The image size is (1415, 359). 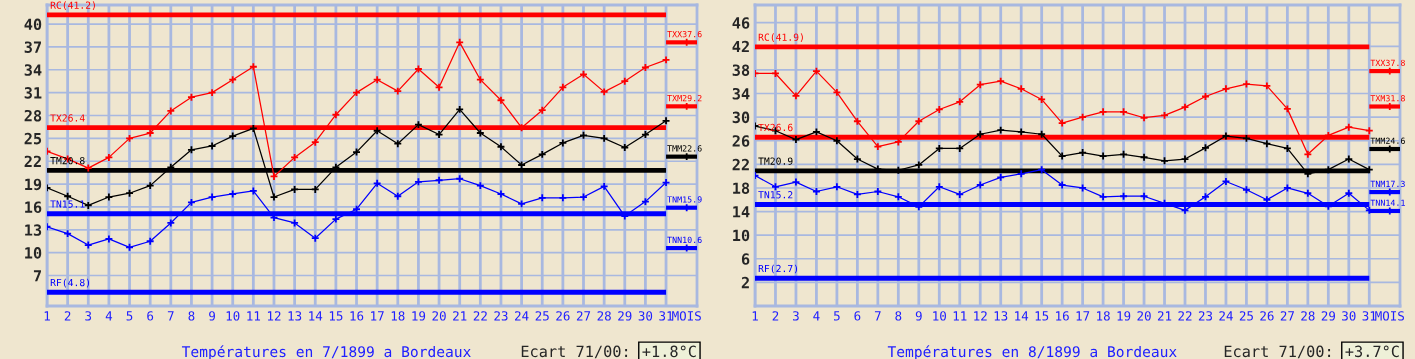 I want to click on y-tick-label: 42, so click(x=740, y=46).